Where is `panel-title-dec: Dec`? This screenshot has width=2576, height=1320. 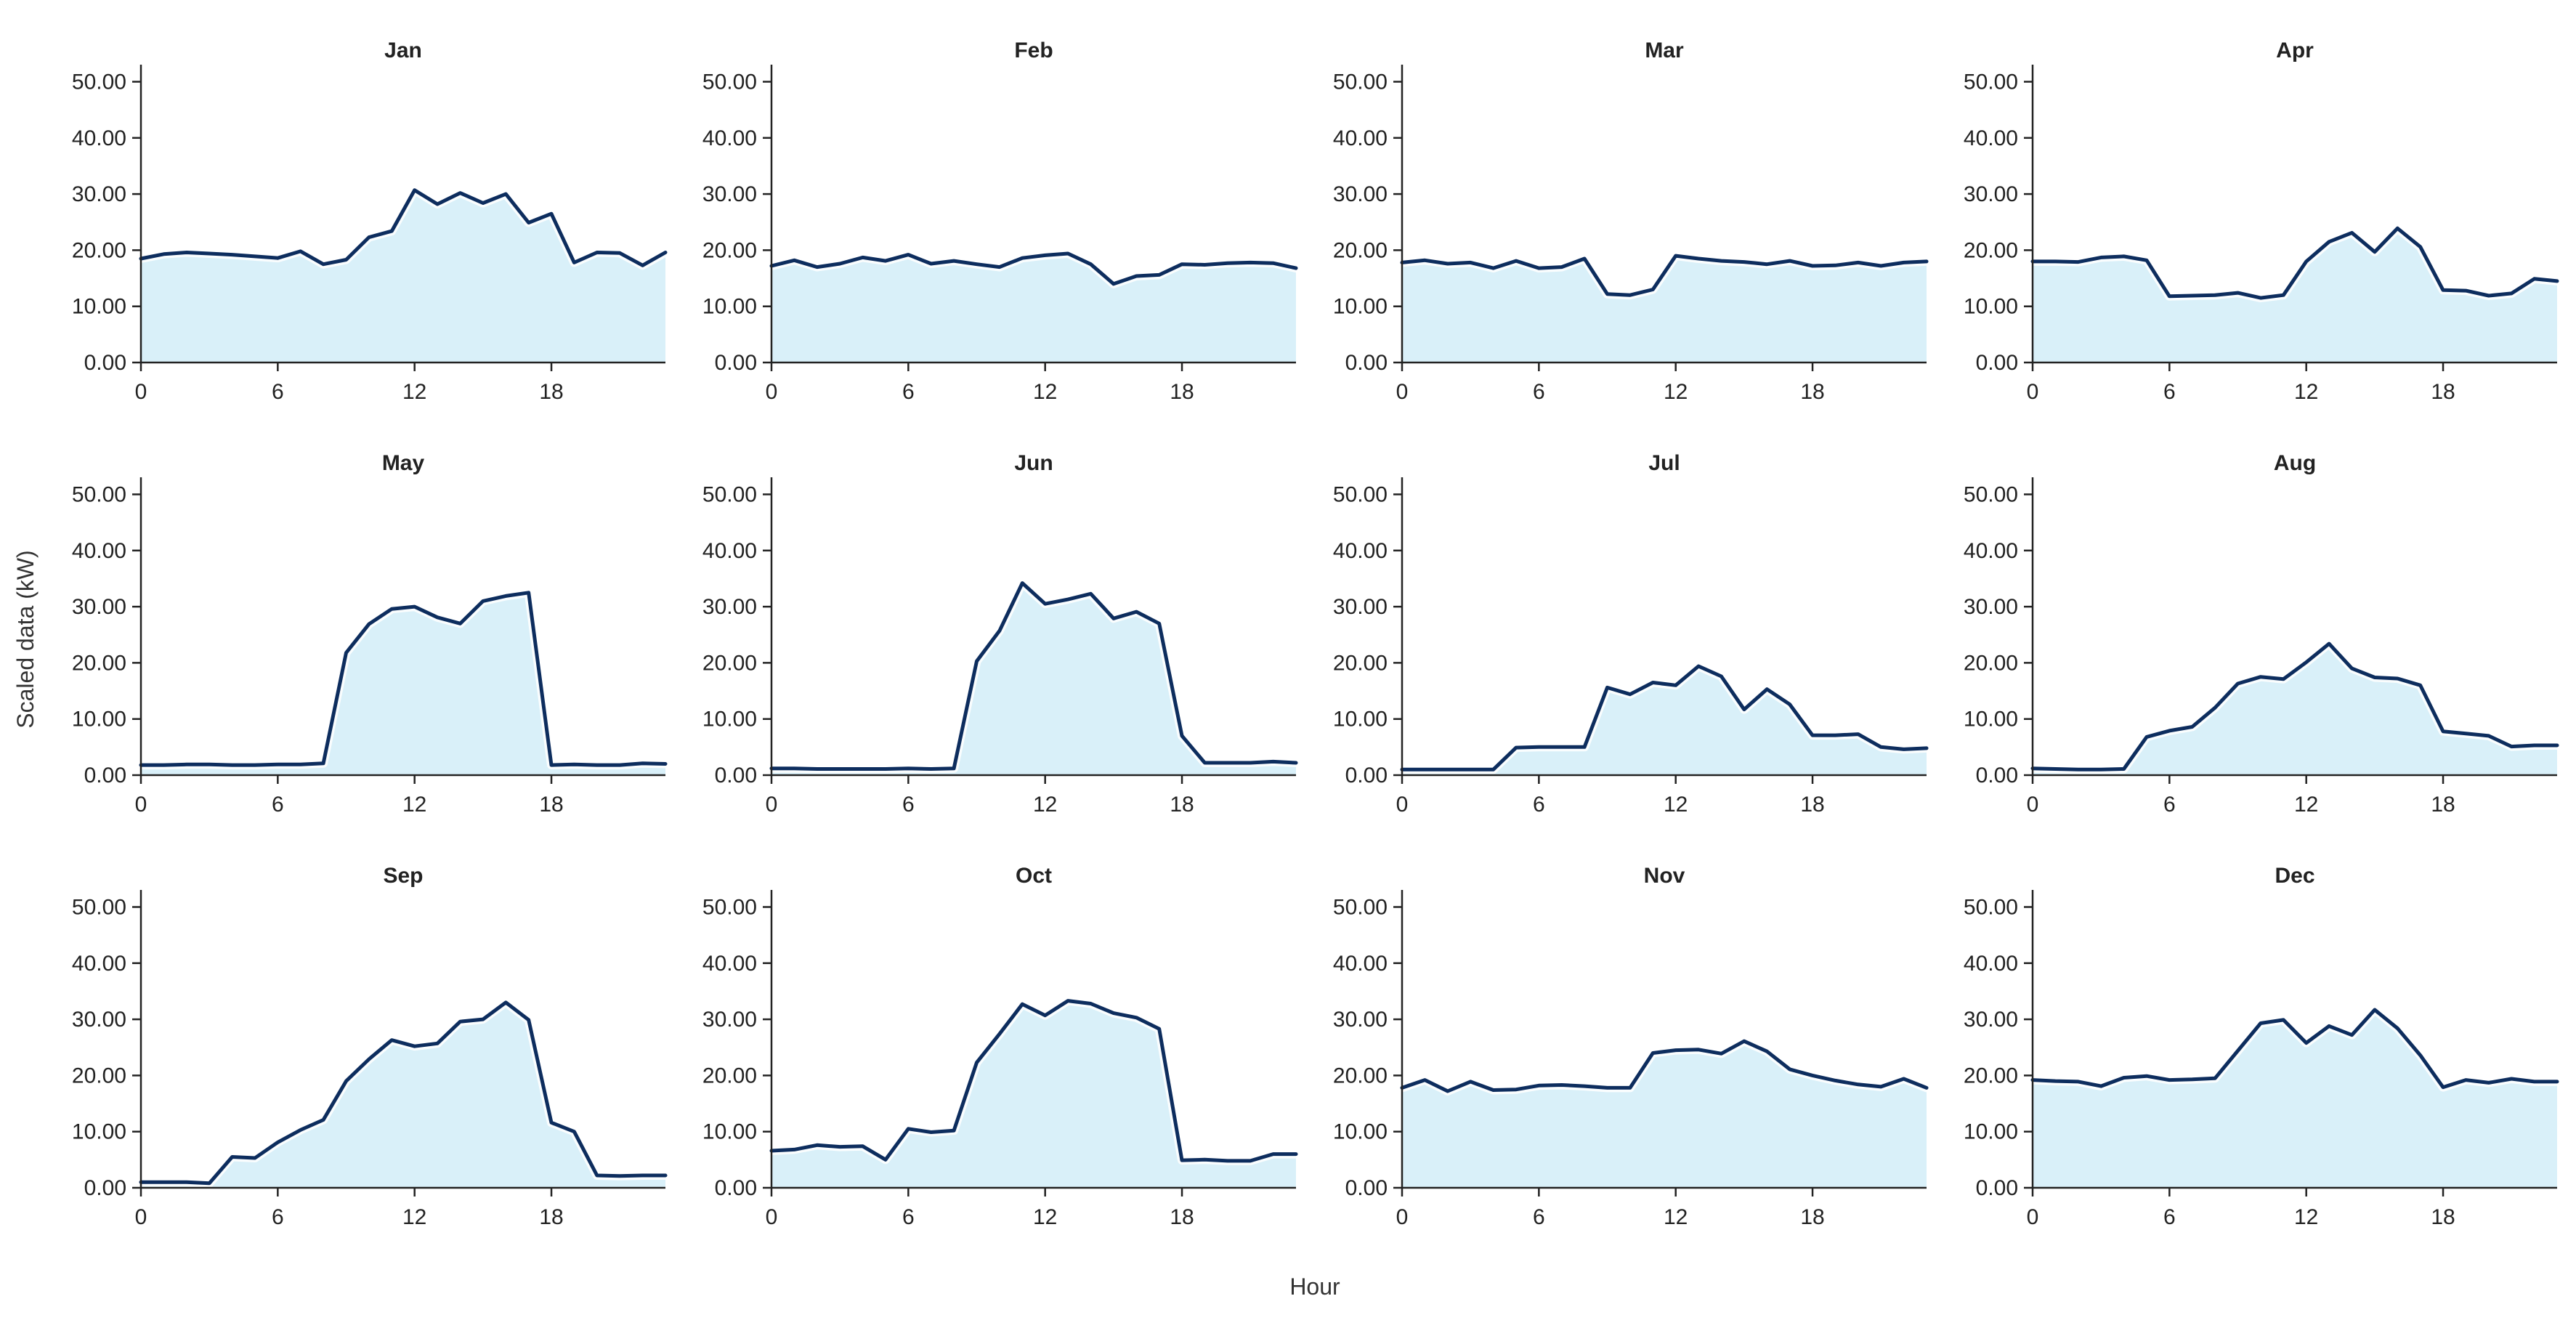 panel-title-dec: Dec is located at coordinates (2294, 876).